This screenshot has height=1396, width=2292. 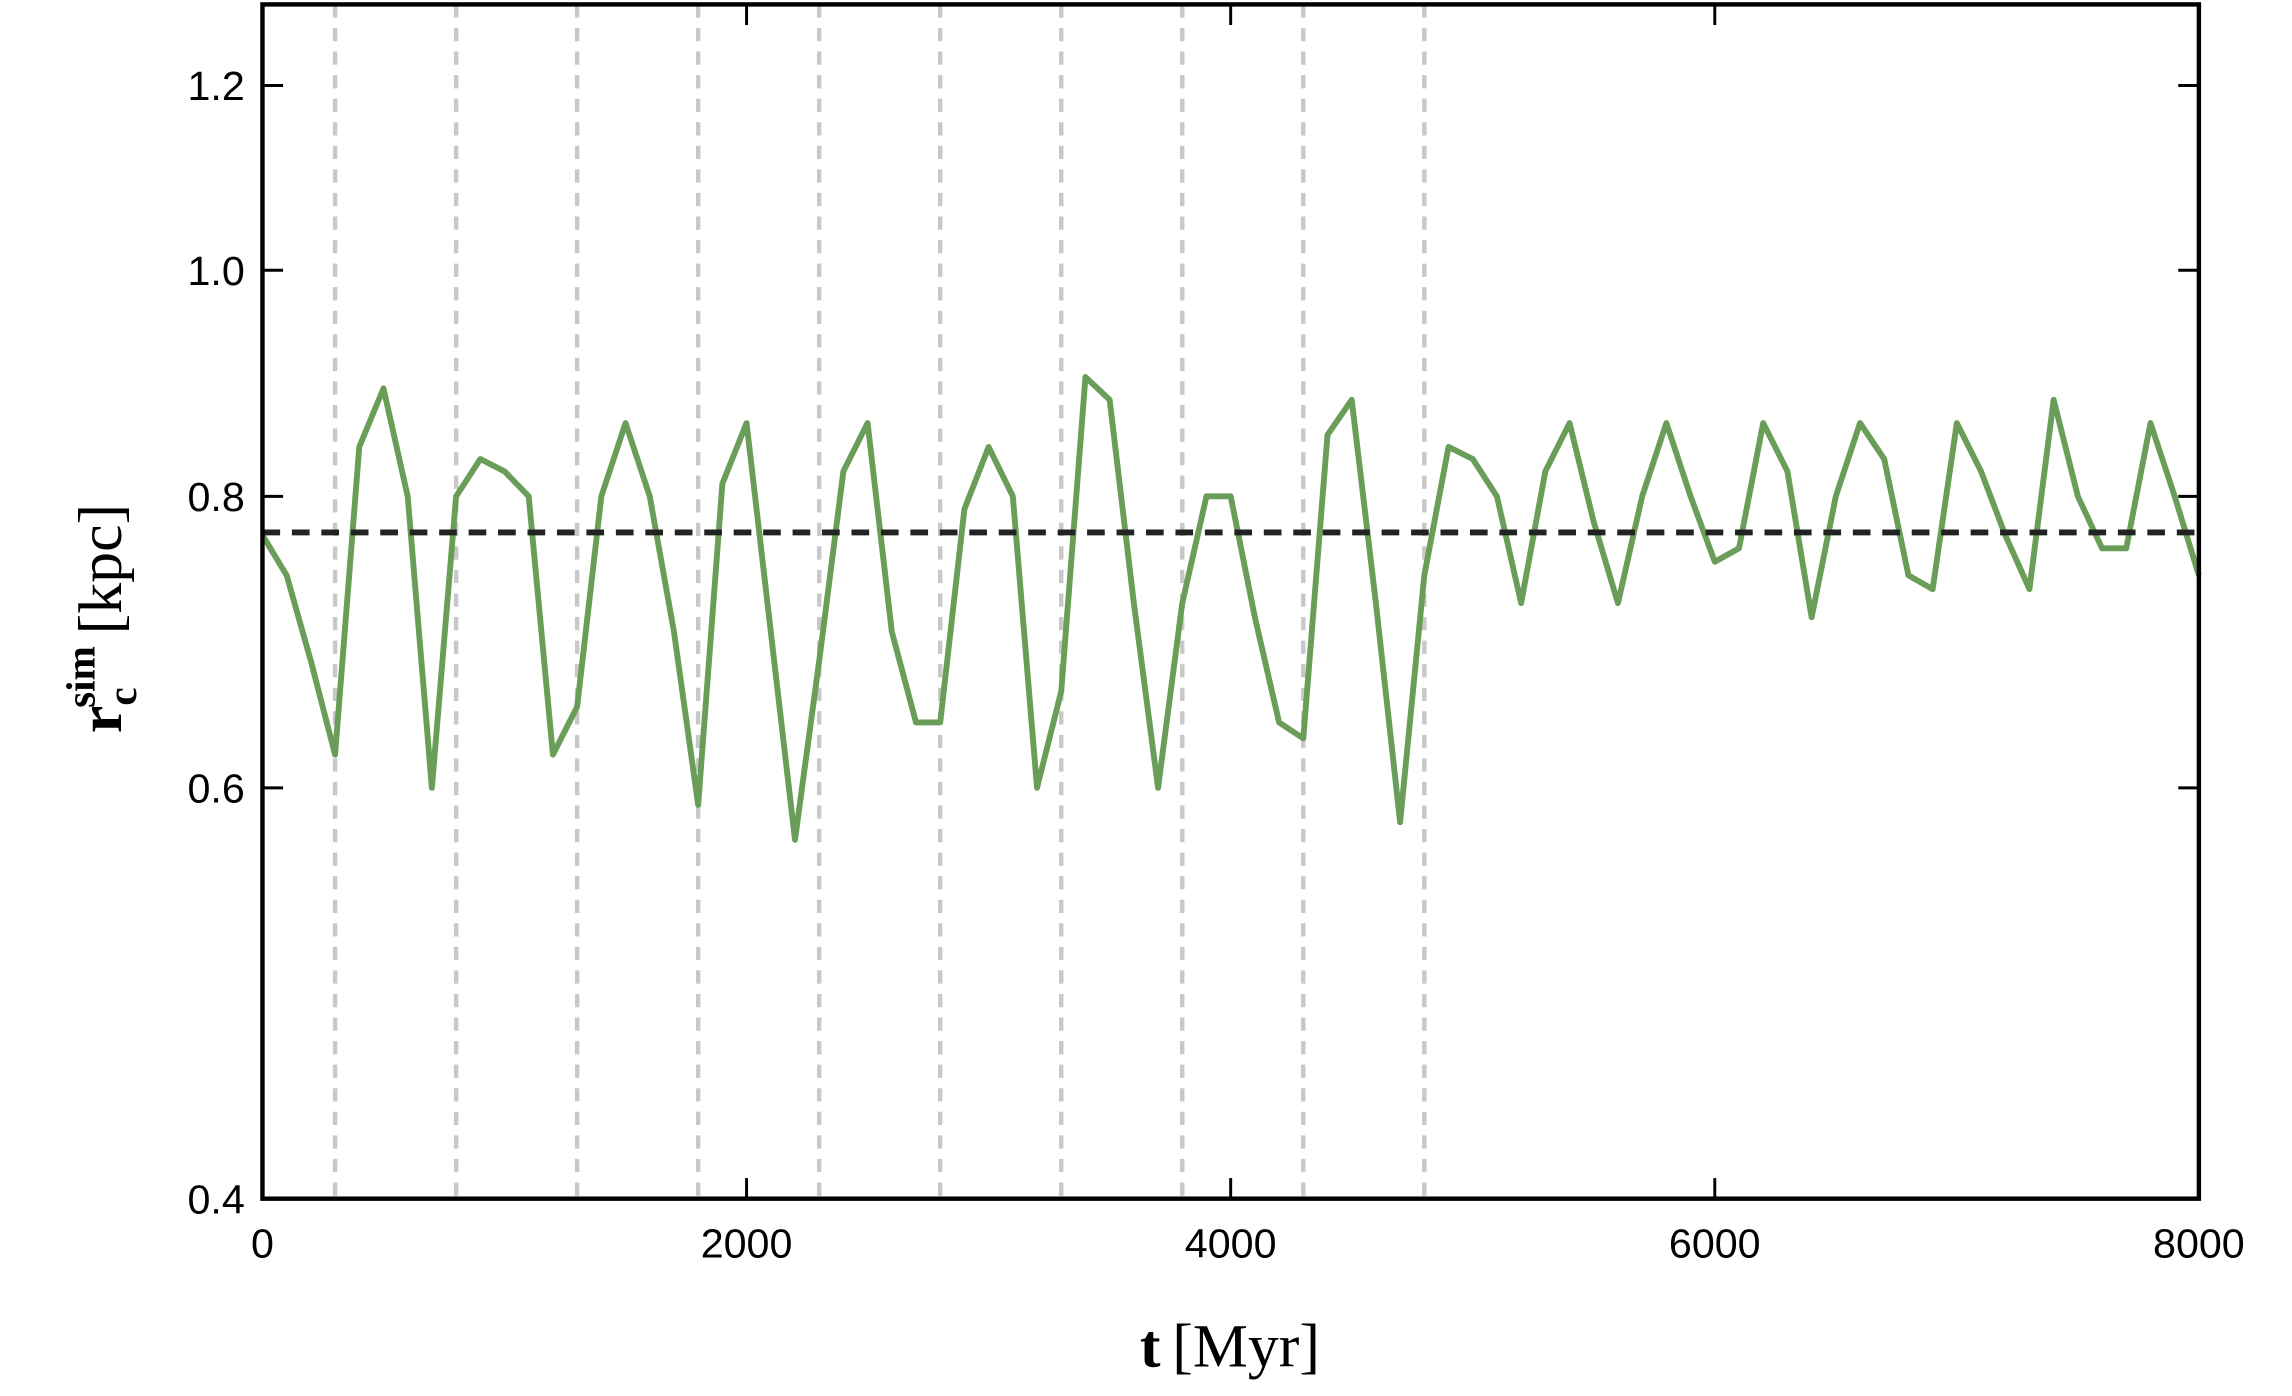 What do you see at coordinates (122, 696) in the screenshot?
I see `y-label-subscript: c` at bounding box center [122, 696].